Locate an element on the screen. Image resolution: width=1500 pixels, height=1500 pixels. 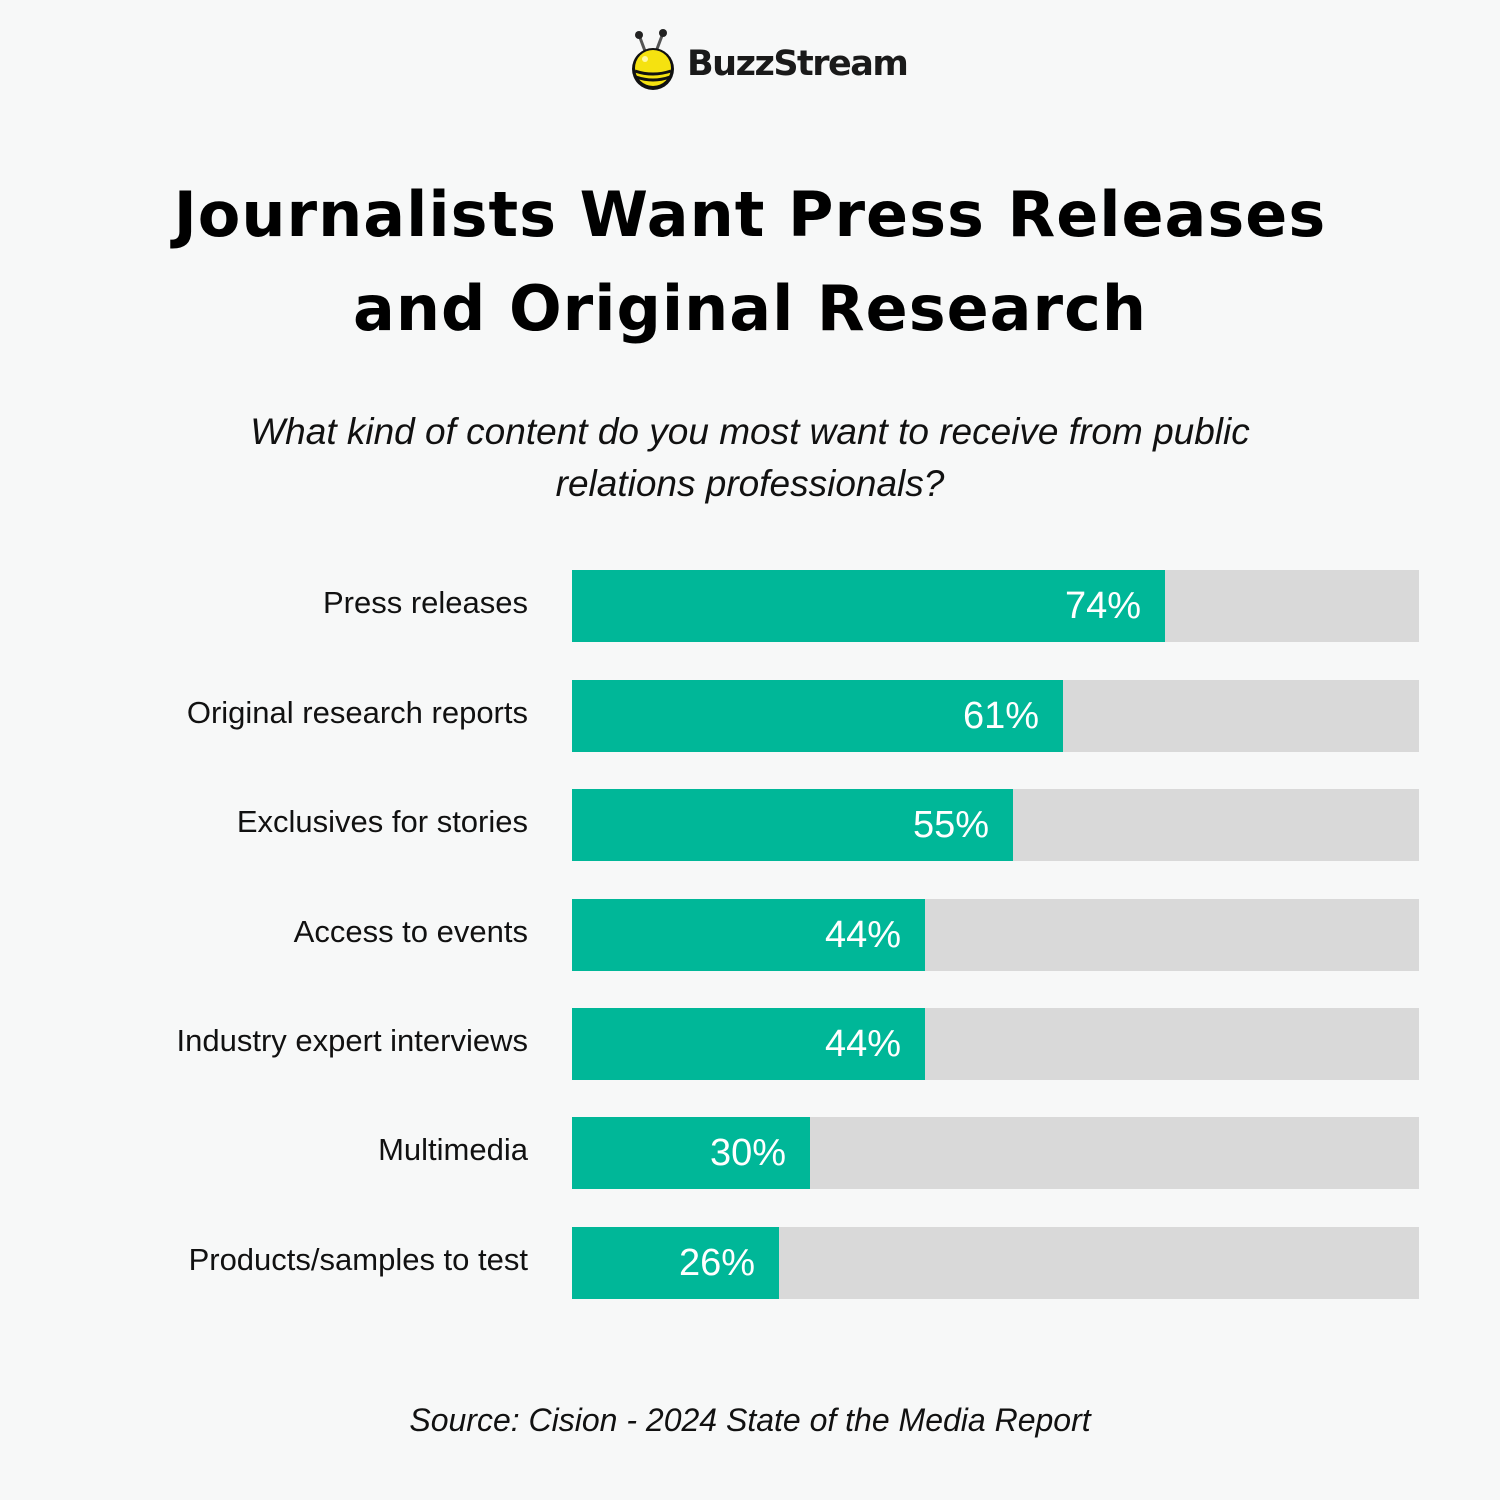
bar-track: 74% is located at coordinates (995, 606).